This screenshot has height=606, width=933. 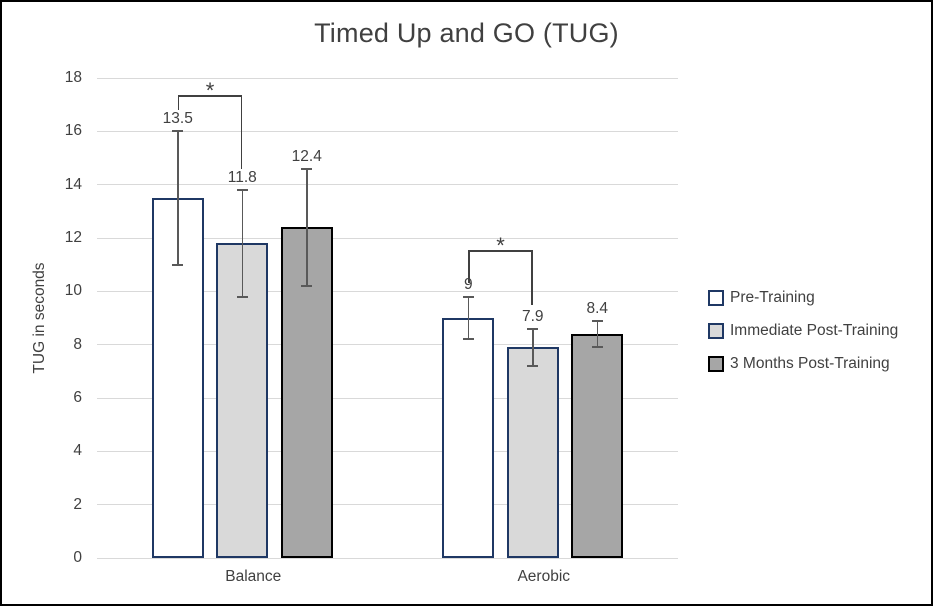 What do you see at coordinates (77, 344) in the screenshot?
I see `y-tick-label: 8` at bounding box center [77, 344].